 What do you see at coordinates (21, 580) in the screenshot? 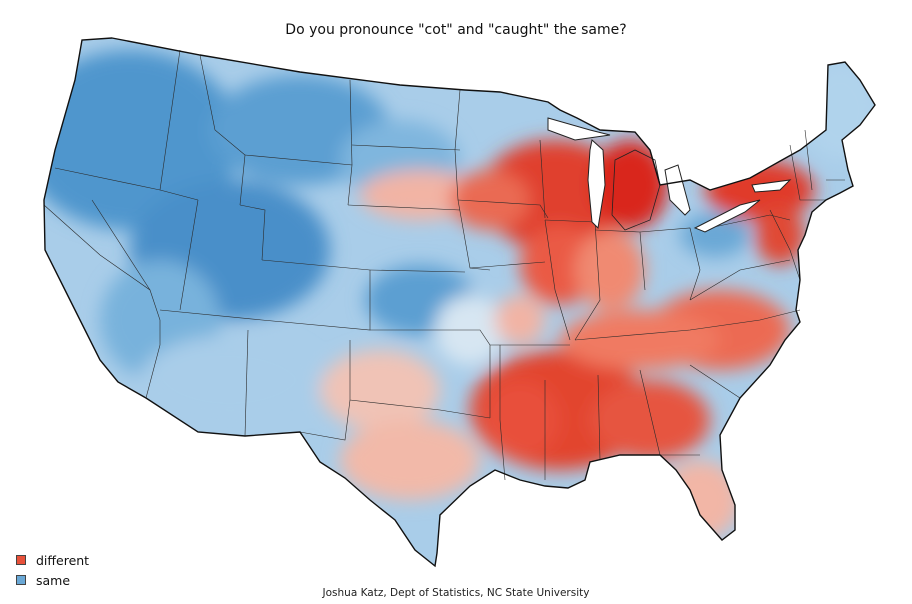
I see `legend-swatch-same` at bounding box center [21, 580].